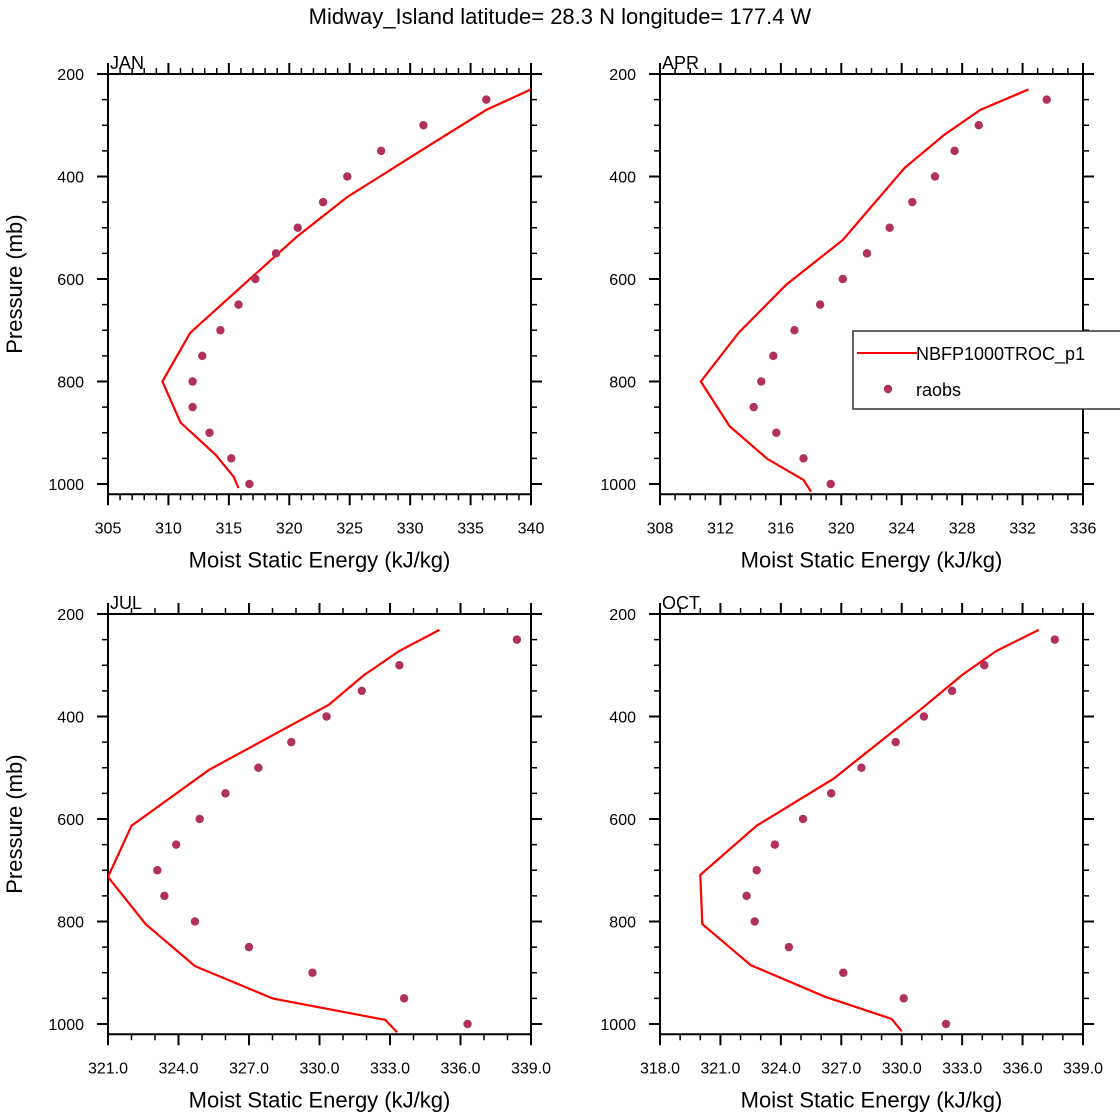  What do you see at coordinates (962, 528) in the screenshot?
I see `x-tick-label: 328` at bounding box center [962, 528].